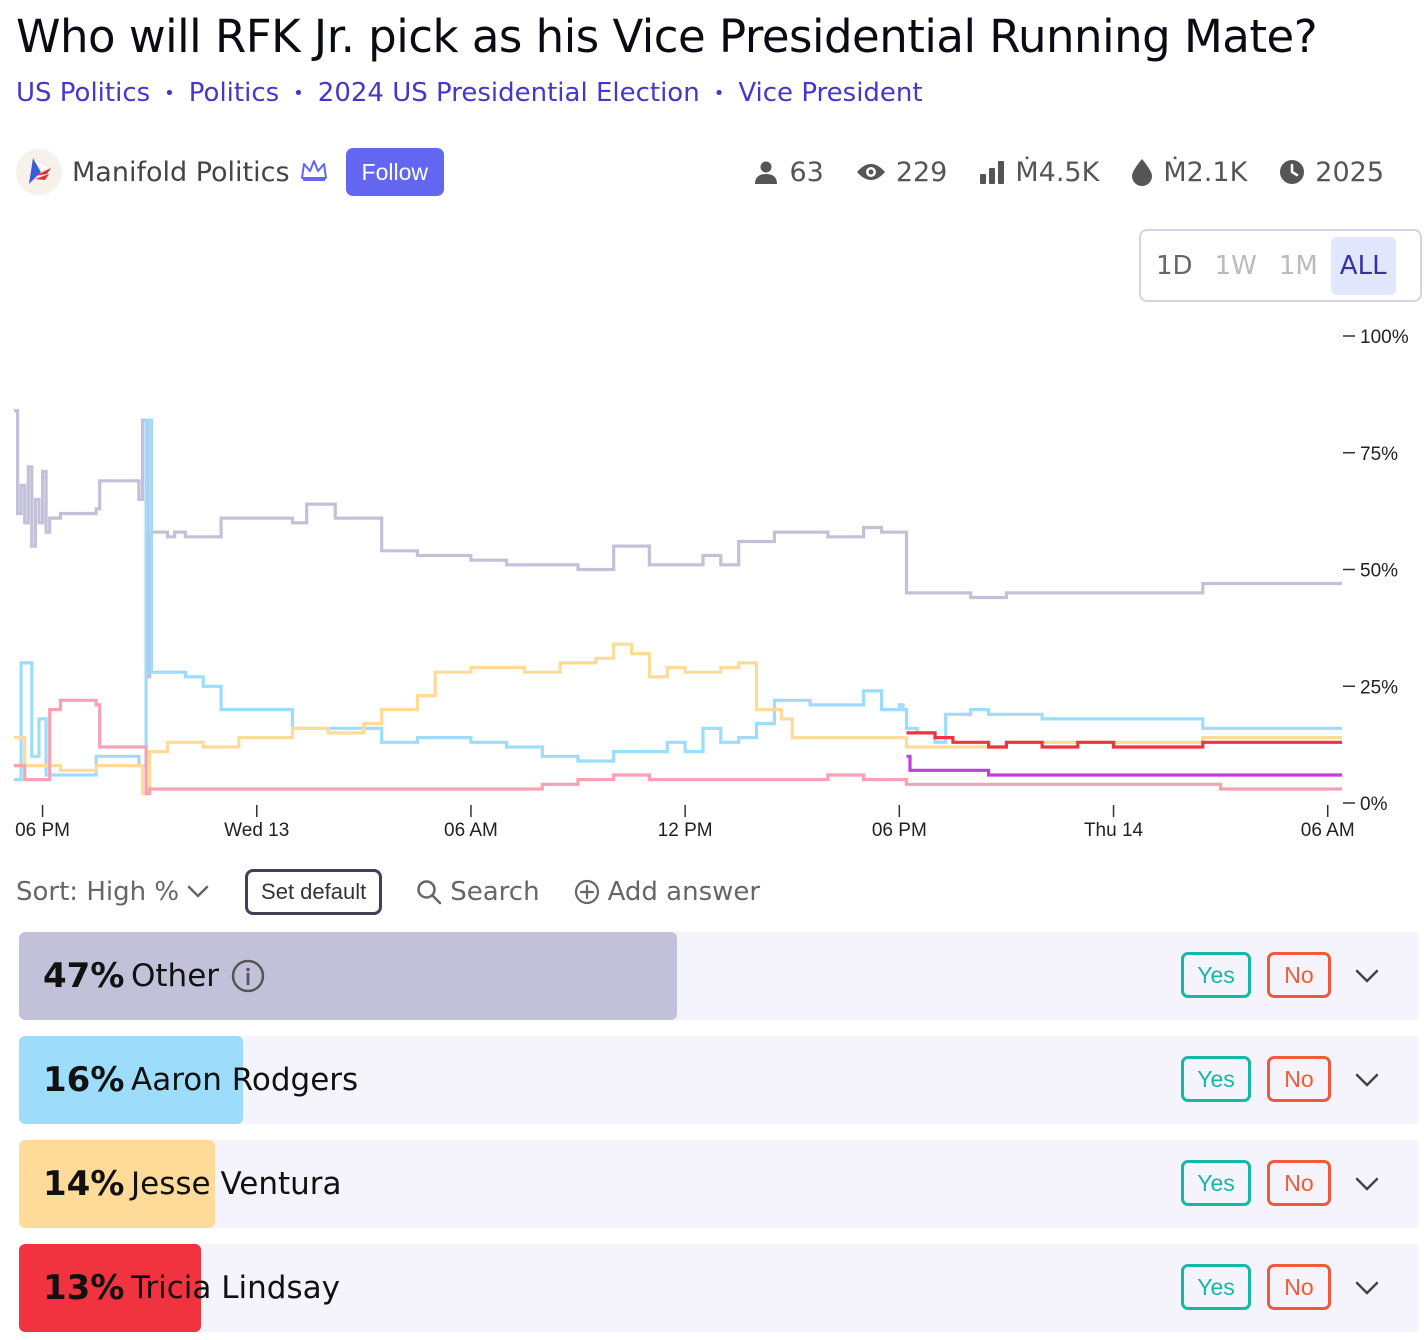 This screenshot has height=1340, width=1424. I want to click on answer-name-text: Other, so click(175, 976).